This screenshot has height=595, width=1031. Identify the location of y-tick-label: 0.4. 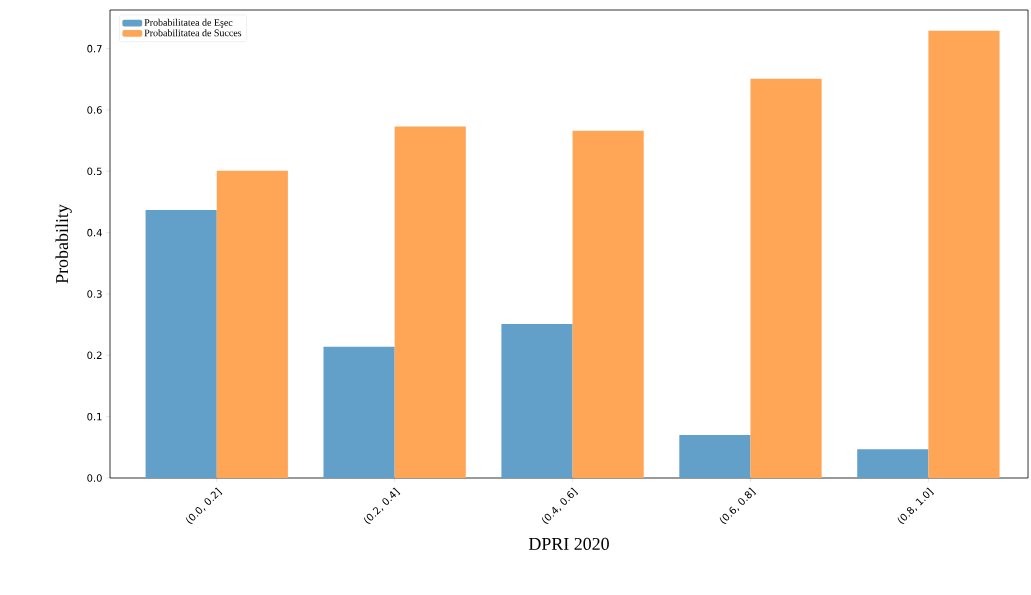
(94, 232).